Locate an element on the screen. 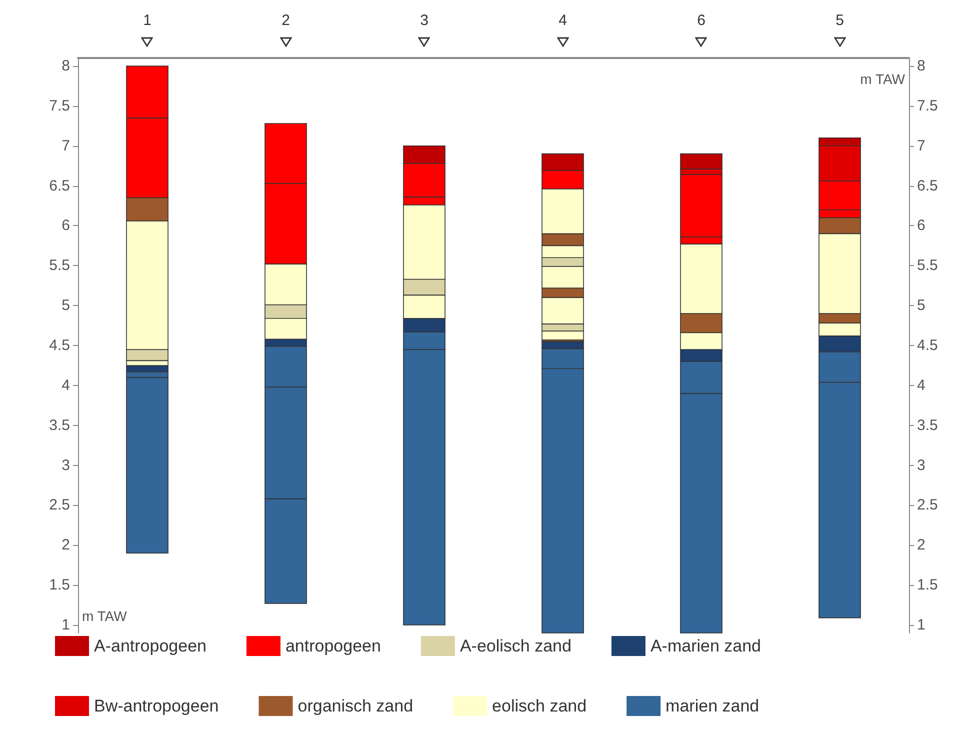 The width and height of the screenshot is (967, 729). x-tick-label: 3 is located at coordinates (424, 20).